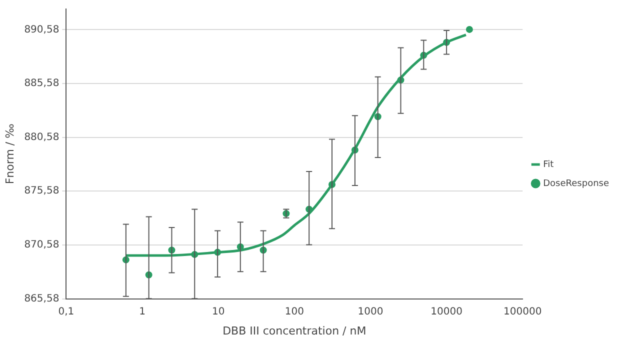 Image resolution: width=629 pixels, height=342 pixels. I want to click on legend-label: DoseResponse, so click(576, 183).